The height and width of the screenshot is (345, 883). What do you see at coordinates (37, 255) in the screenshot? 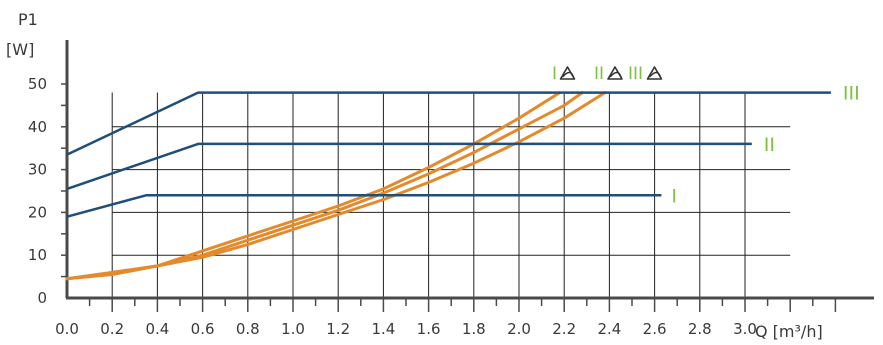
I see `y-tick-label: 10` at bounding box center [37, 255].